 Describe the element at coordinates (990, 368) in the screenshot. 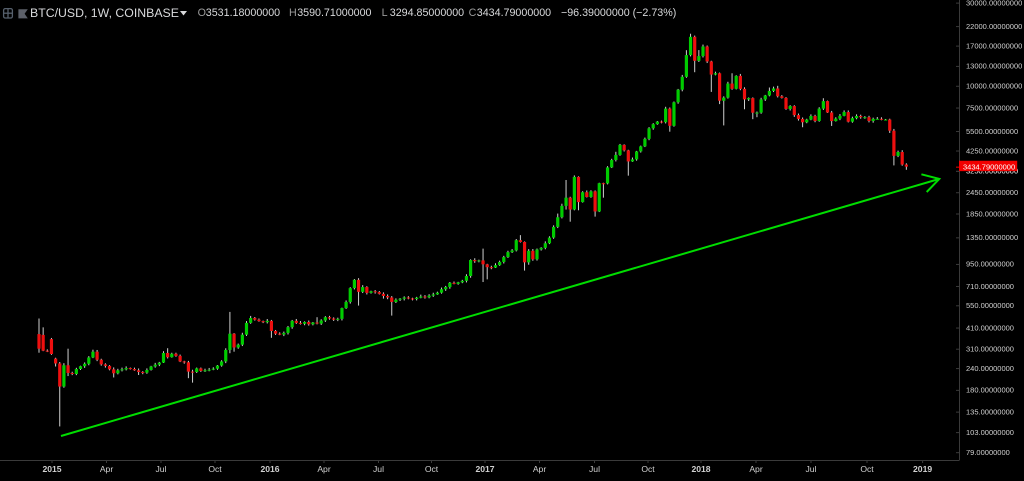

I see `svg-text: 240.00000000` at that location.